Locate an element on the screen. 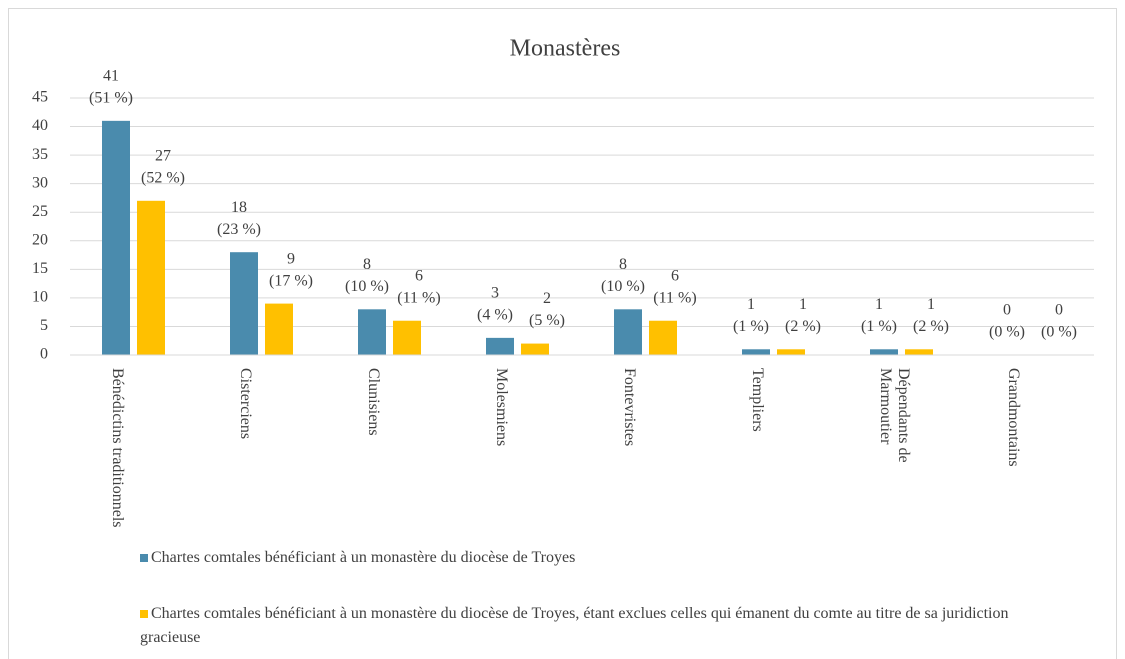 The height and width of the screenshot is (659, 1125). data-label: (17 %) is located at coordinates (291, 280).